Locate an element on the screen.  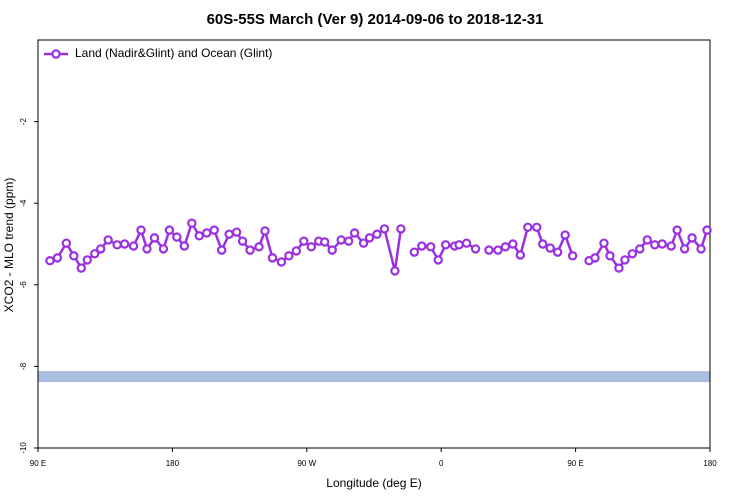
x-tick-label: 90 W is located at coordinates (306, 463).